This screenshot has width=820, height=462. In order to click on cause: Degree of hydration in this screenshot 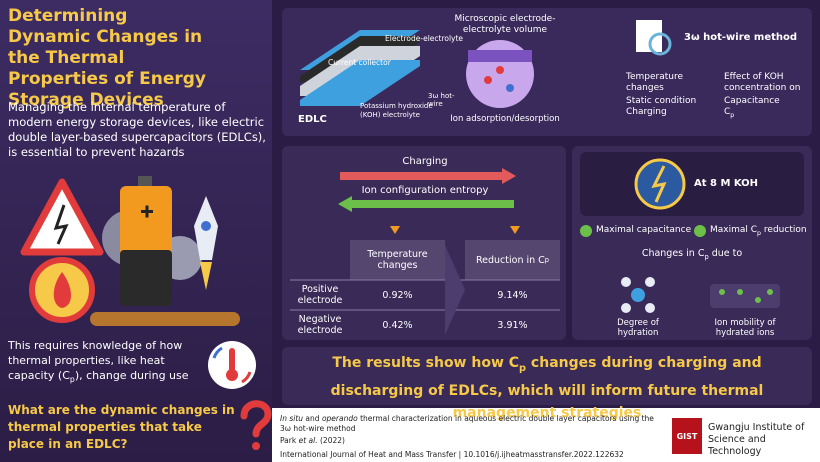, I will do `click(638, 328)`.